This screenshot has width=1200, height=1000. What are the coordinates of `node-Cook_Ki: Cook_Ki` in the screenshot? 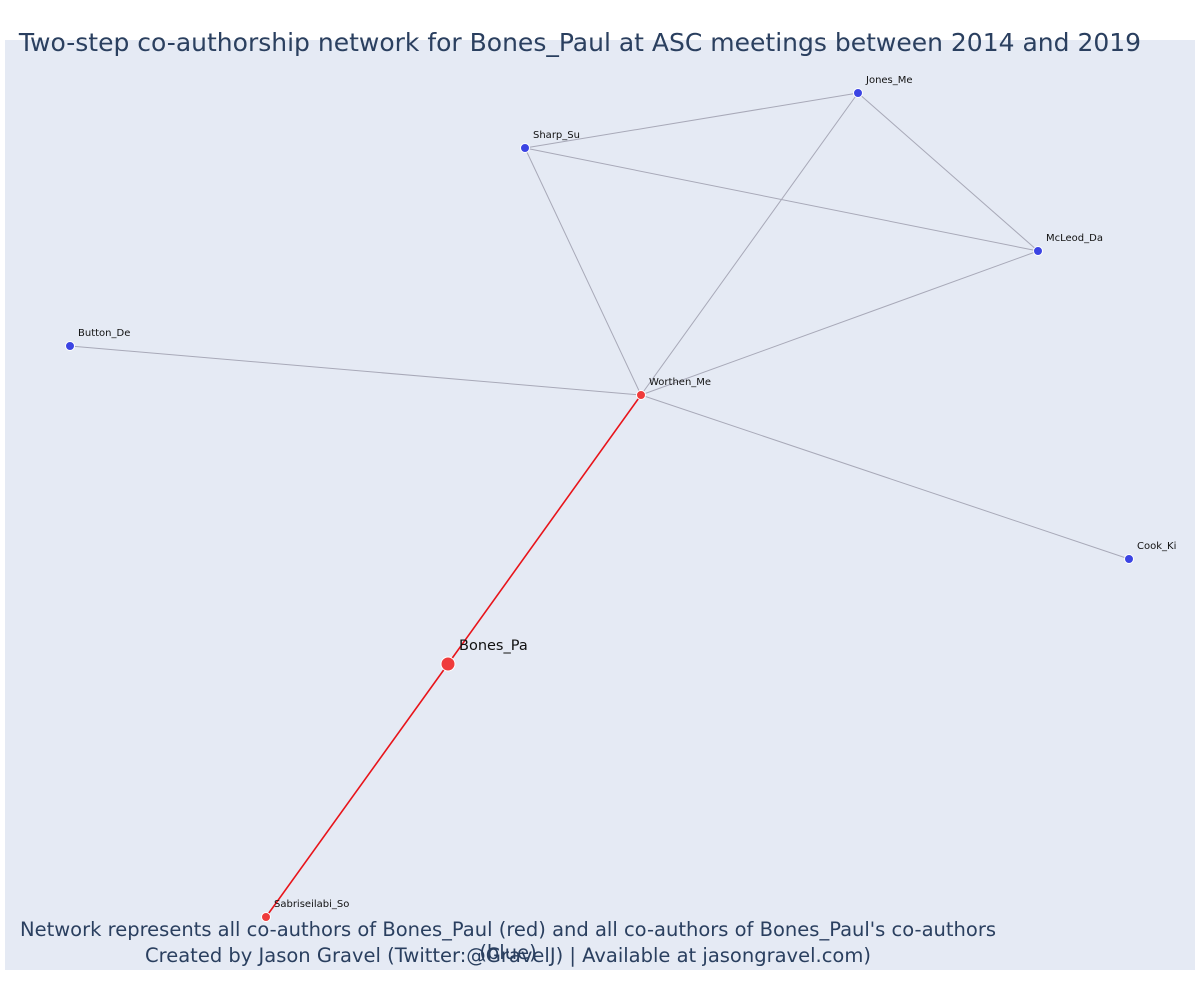 It's located at (1150, 552).